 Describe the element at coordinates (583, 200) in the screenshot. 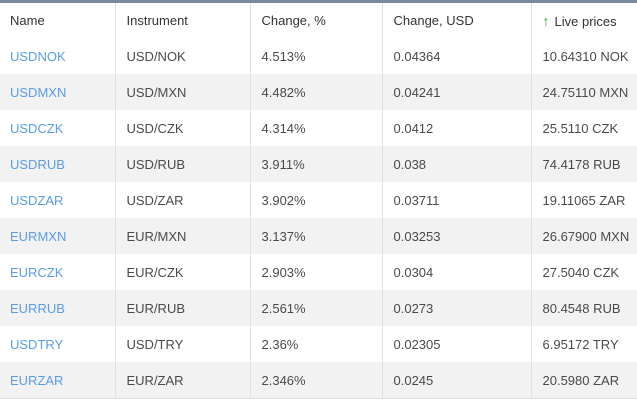

I see `live-price-cell: 19.11065 ZAR` at that location.